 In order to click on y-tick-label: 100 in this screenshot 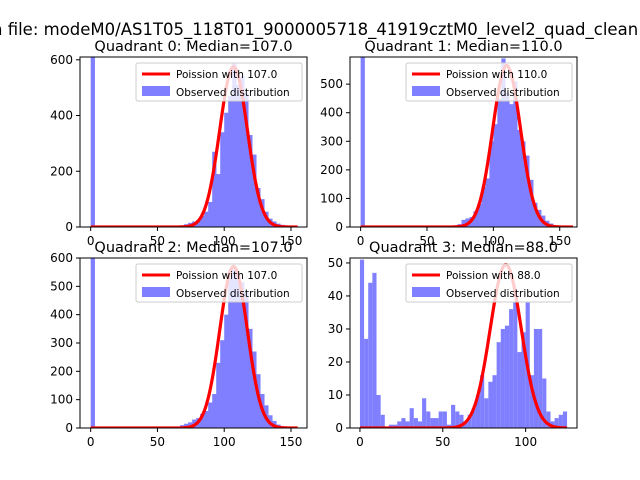, I will do `click(331, 198)`.